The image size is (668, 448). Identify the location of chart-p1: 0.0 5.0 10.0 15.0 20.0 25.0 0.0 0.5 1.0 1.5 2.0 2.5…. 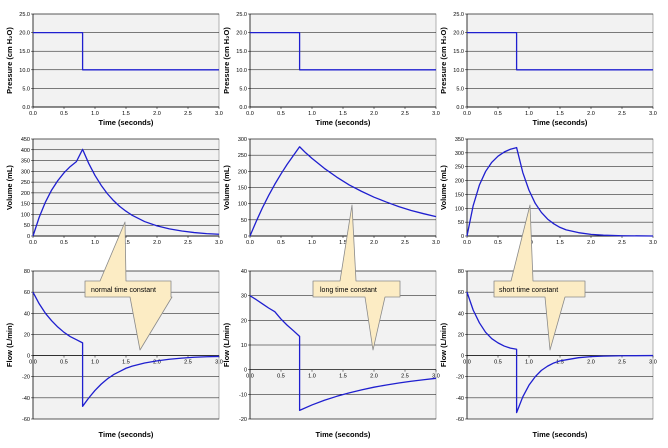
(114, 69).